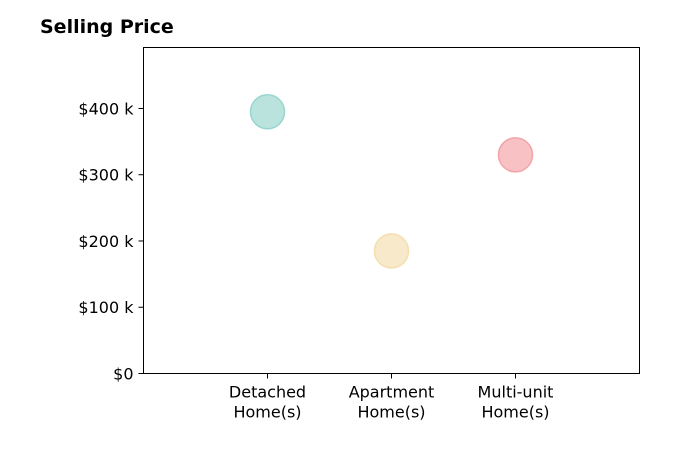 Image resolution: width=679 pixels, height=462 pixels. Describe the element at coordinates (106, 108) in the screenshot. I see `y-tick-label: $400 k` at that location.